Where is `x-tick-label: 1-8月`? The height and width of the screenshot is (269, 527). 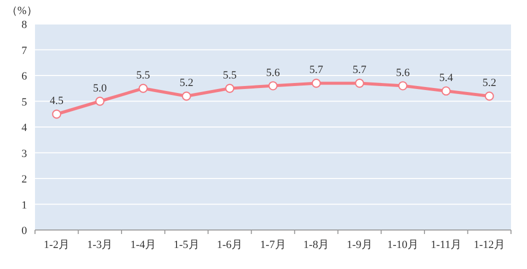
x-tick-label: 1-8月 is located at coordinates (316, 245).